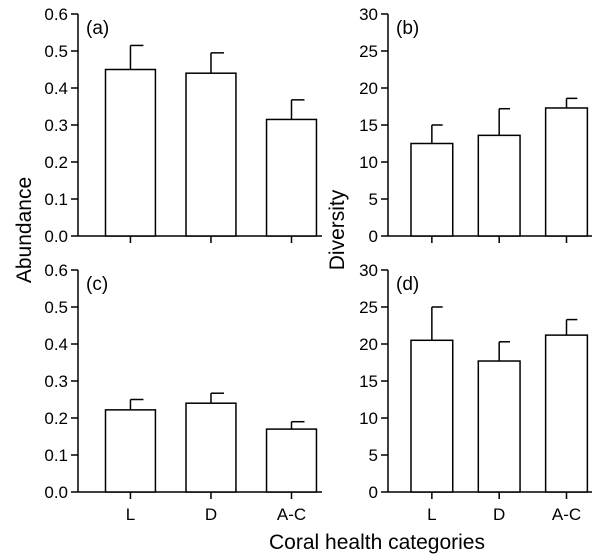  Describe the element at coordinates (97, 28) in the screenshot. I see `panel-label: (a)` at that location.